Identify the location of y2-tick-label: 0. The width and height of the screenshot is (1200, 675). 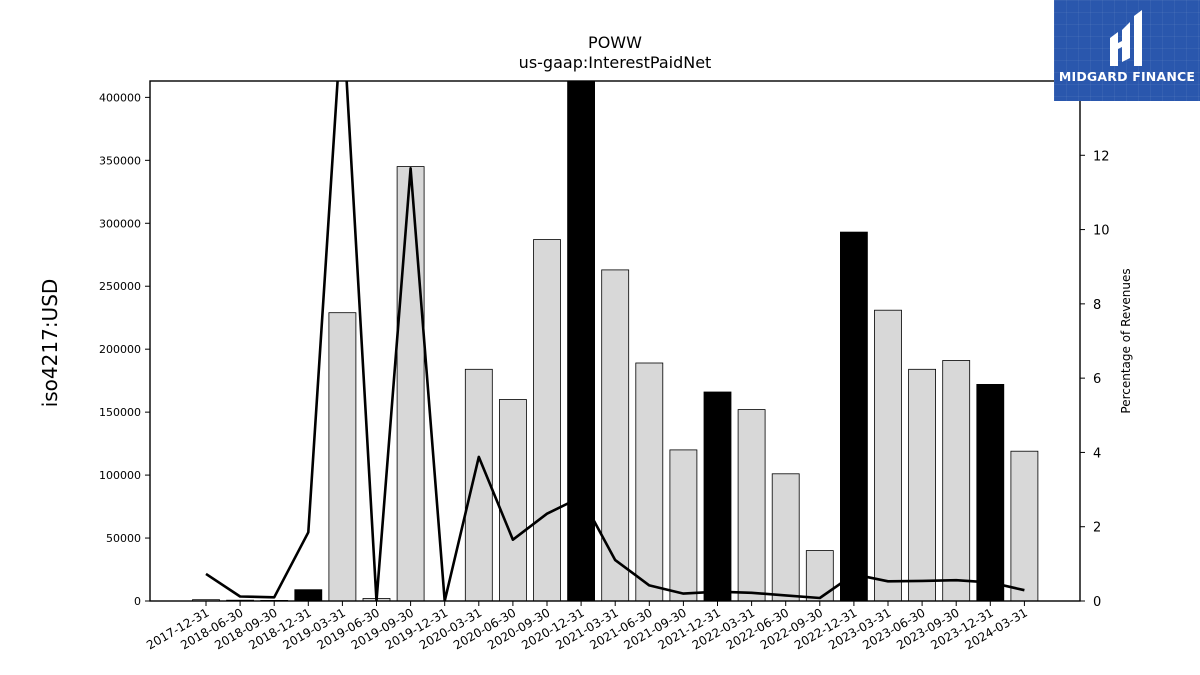
(1097, 602).